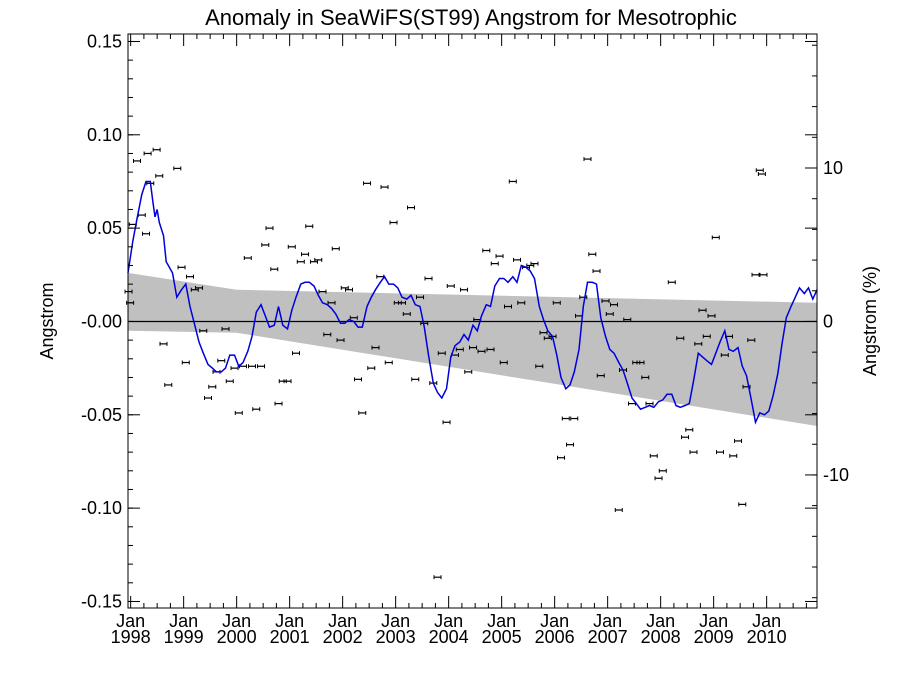 This screenshot has height=675, width=900. What do you see at coordinates (101, 508) in the screenshot?
I see `y-tick-label: -0.10` at bounding box center [101, 508].